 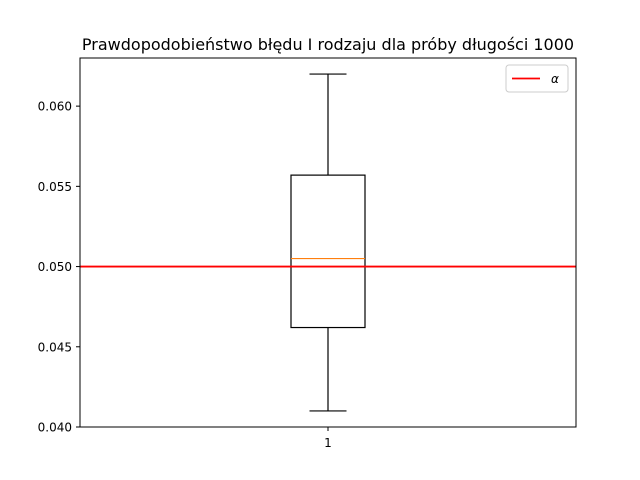 I want to click on iqr-box, so click(x=328, y=251).